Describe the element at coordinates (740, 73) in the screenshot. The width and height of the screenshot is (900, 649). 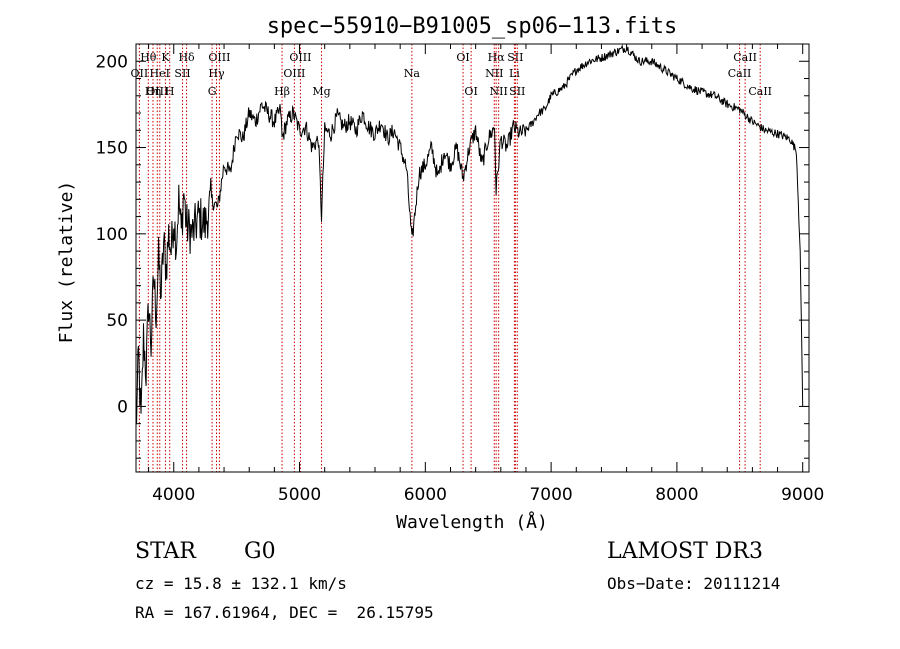
I see `line-label-26: CaII` at that location.